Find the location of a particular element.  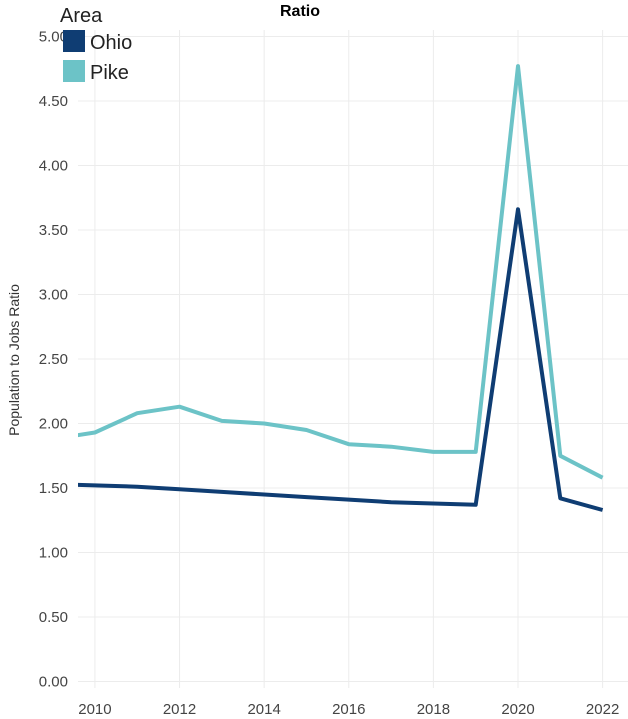

x-tick-label: 2012 is located at coordinates (179, 709).